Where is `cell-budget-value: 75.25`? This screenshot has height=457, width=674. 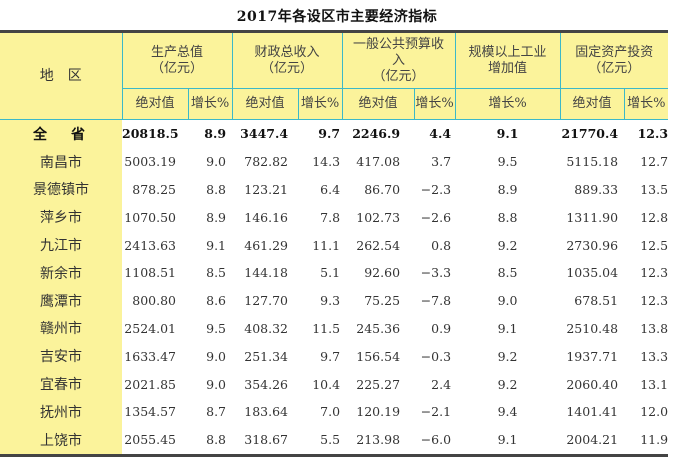
cell-budget-value: 75.25 is located at coordinates (382, 301).